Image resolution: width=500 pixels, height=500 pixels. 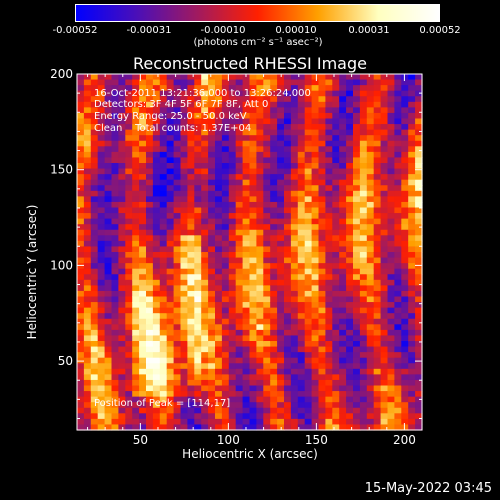 I want to click on detectors-label: Detectors: 3F 4F 5F 6F 7F 8F, Att 0, so click(x=181, y=104).